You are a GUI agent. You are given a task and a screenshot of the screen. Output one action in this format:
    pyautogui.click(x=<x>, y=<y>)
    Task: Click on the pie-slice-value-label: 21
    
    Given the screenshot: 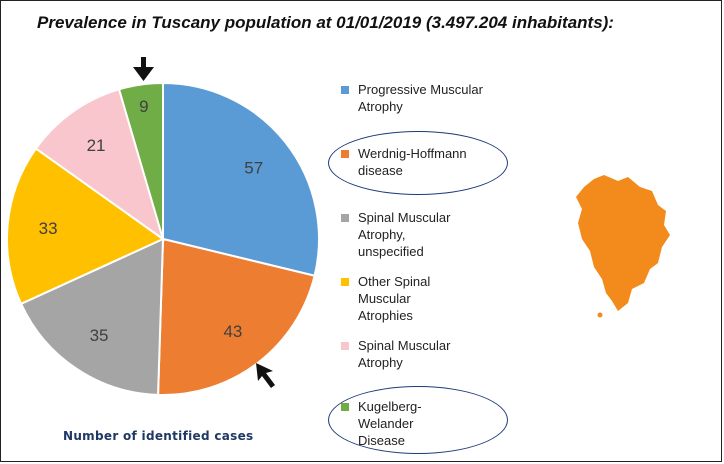 What is the action you would take?
    pyautogui.click(x=96, y=145)
    